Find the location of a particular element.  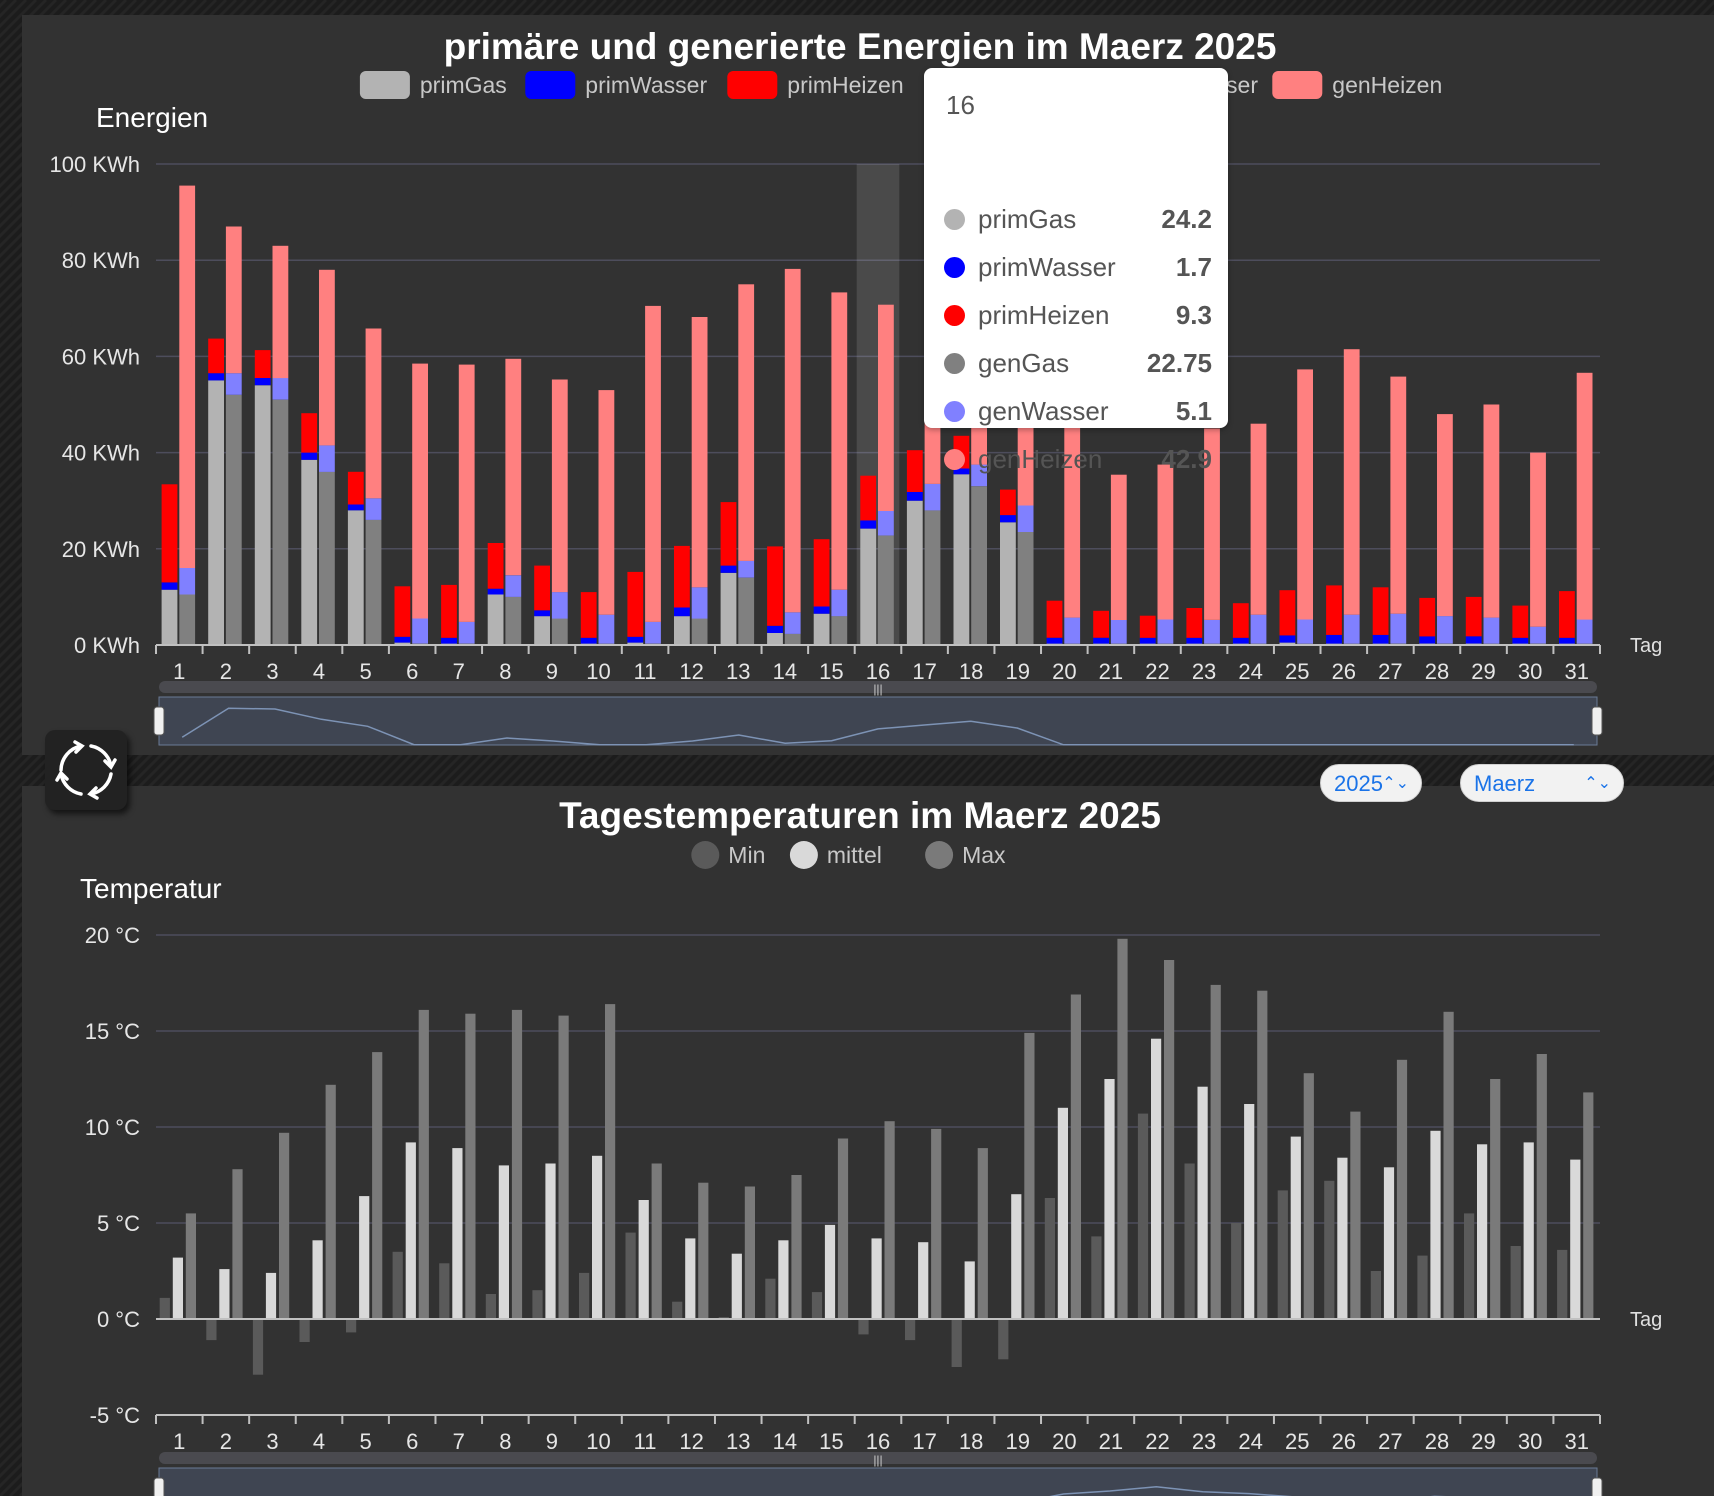

legend-item: genHeizen is located at coordinates (1357, 85).